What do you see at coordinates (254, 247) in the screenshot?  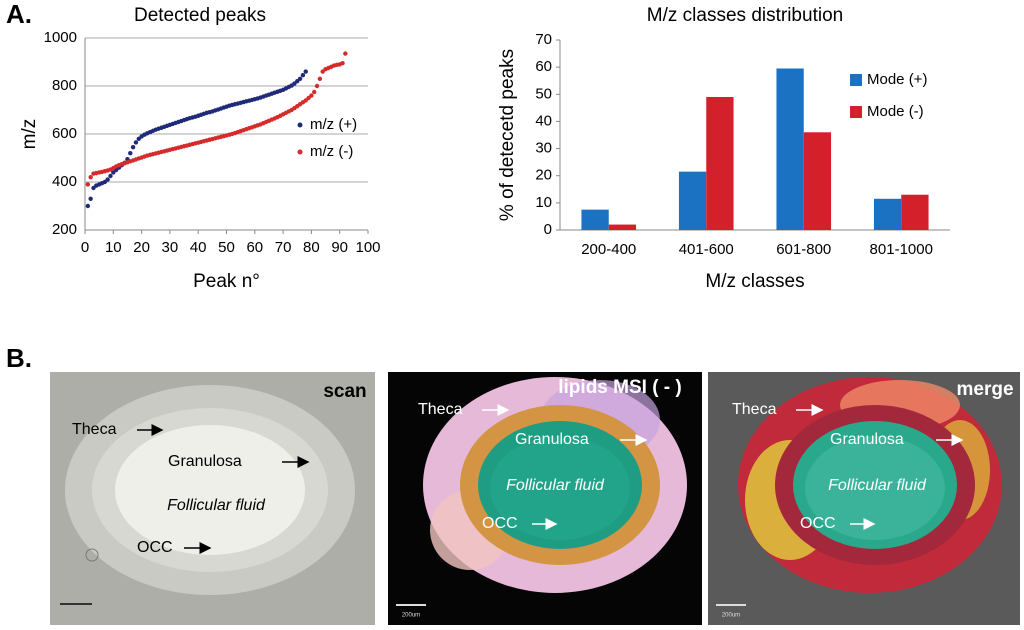 I see `x-tick-label: 60` at bounding box center [254, 247].